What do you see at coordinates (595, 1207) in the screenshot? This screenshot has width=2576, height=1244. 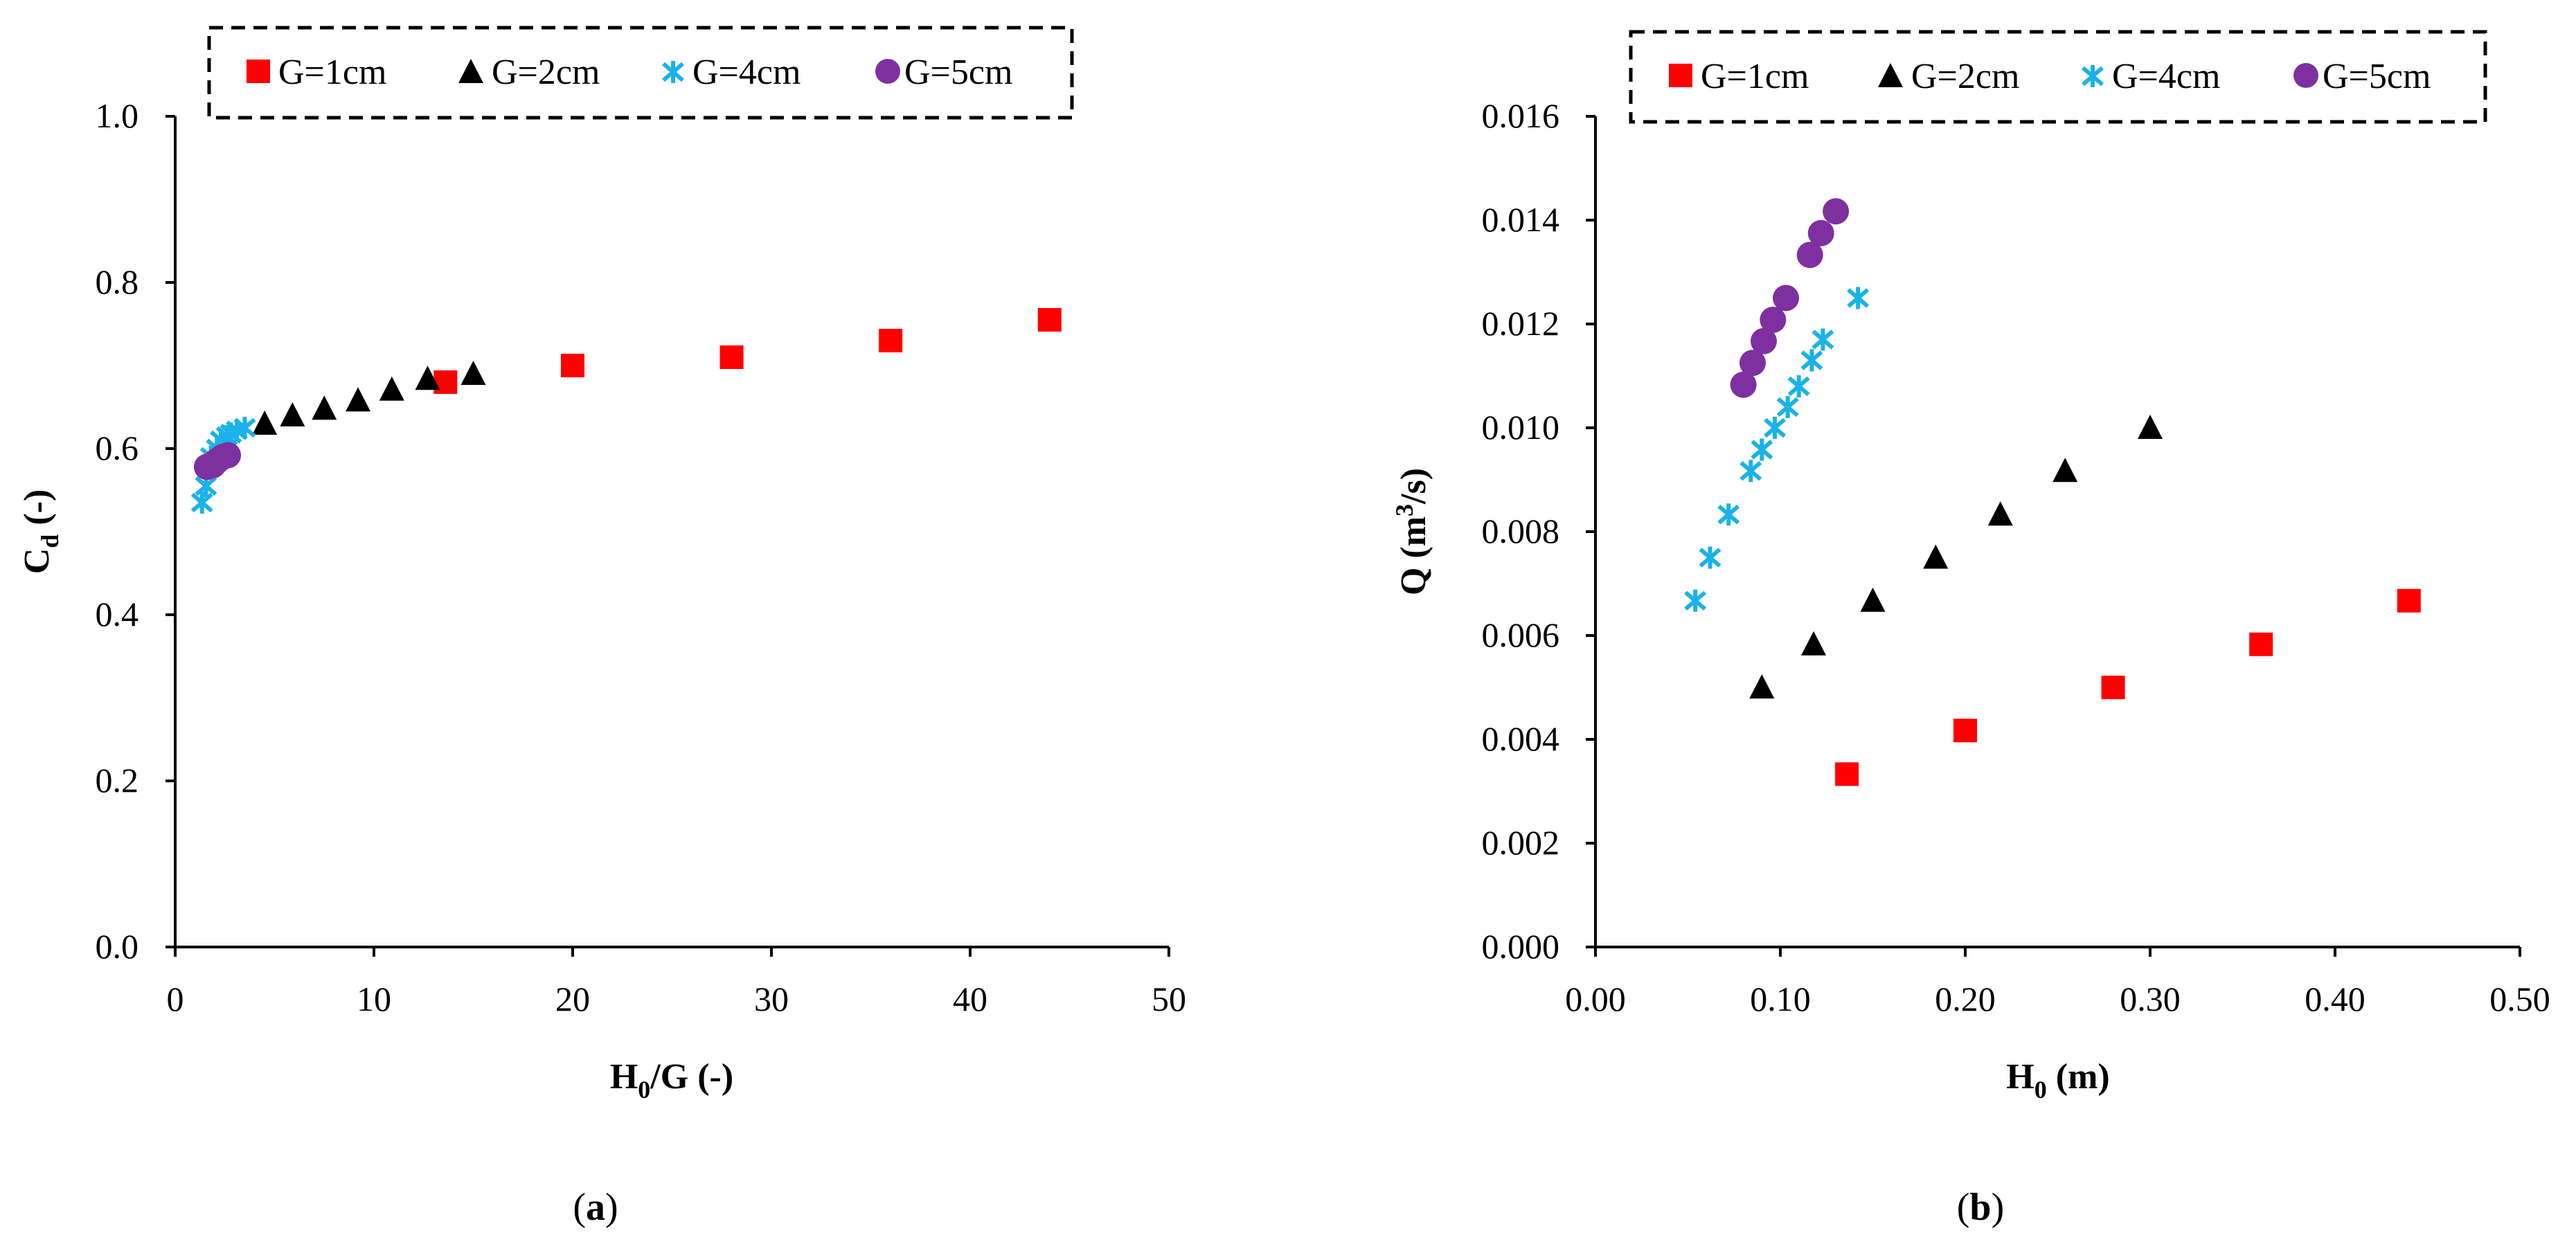 I see `chart-a-caption: (a)` at bounding box center [595, 1207].